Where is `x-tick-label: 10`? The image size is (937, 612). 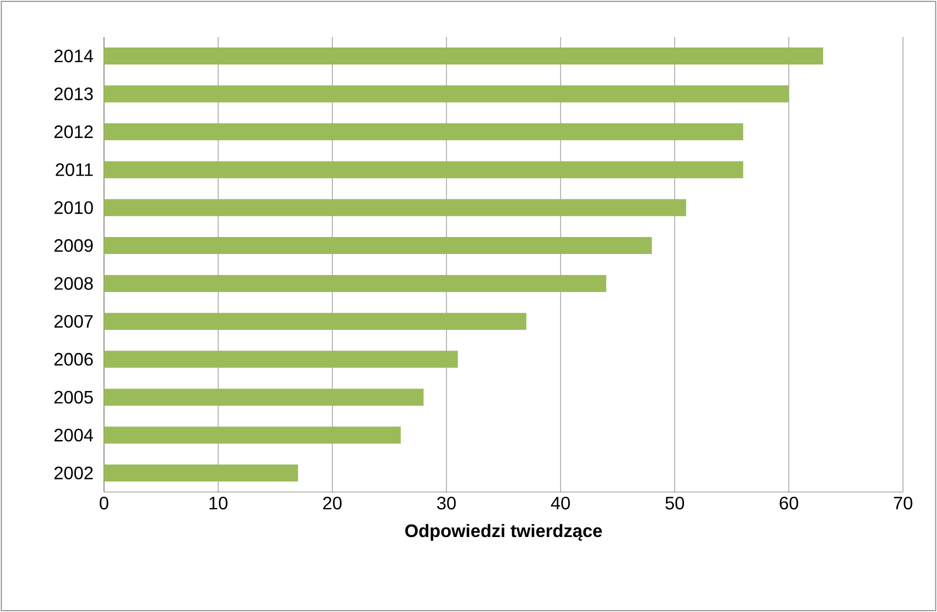
x-tick-label: 10 is located at coordinates (219, 503).